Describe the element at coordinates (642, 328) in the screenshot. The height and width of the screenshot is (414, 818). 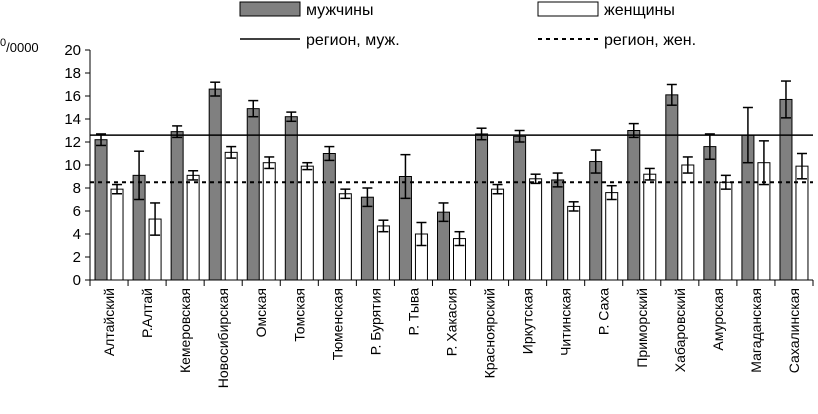
I see `category-label: Приморский` at that location.